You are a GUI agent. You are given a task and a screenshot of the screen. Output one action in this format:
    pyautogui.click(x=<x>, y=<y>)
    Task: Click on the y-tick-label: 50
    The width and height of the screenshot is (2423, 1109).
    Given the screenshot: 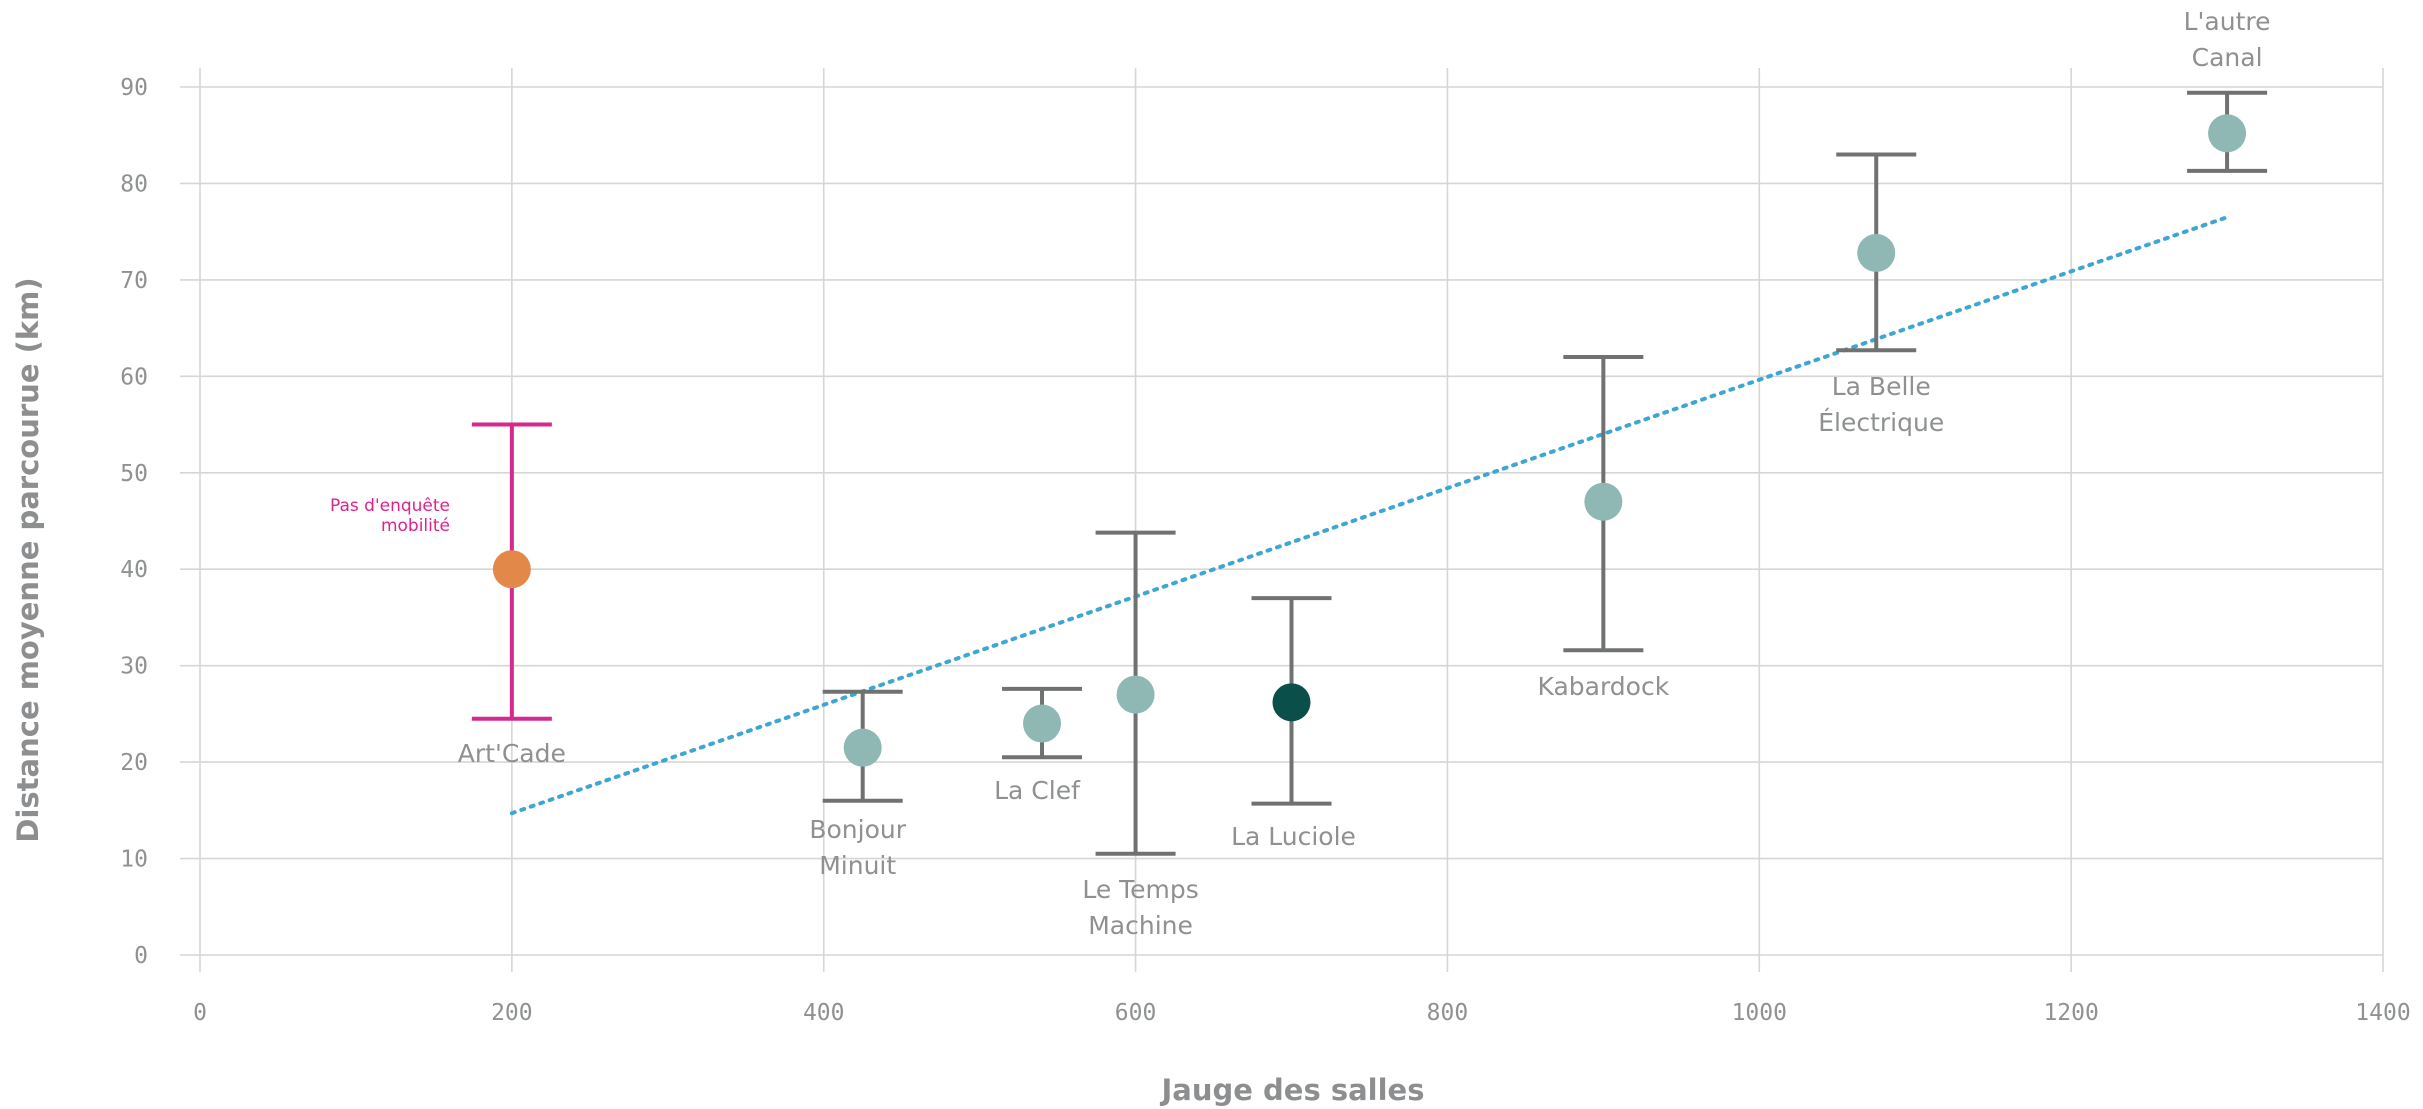 What is the action you would take?
    pyautogui.click(x=134, y=474)
    